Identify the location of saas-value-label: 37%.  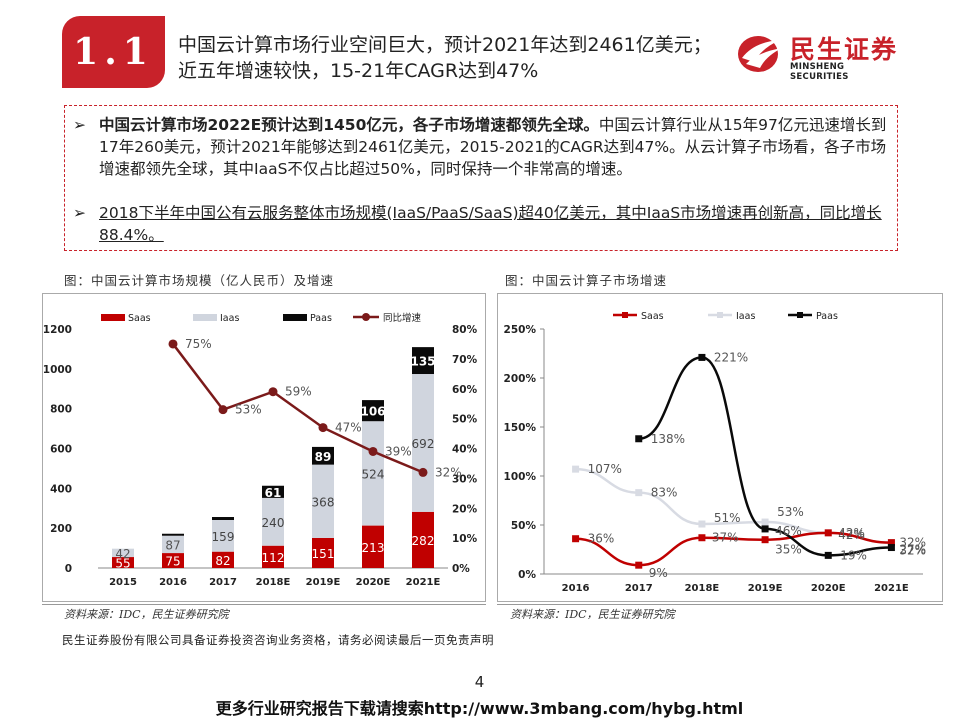
(725, 538).